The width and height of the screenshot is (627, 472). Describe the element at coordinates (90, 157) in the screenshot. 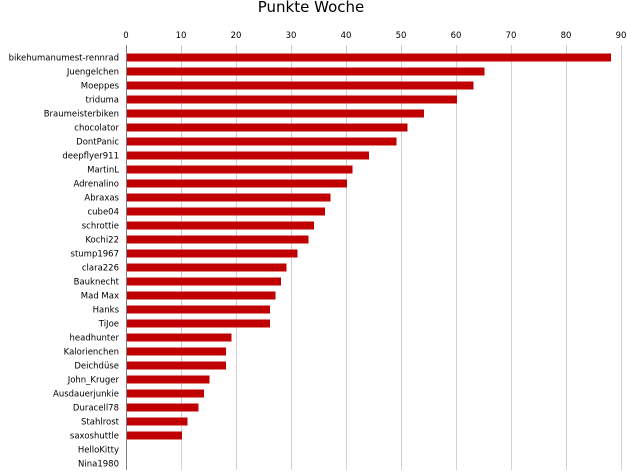

I see `category-label: deepflyer911` at that location.